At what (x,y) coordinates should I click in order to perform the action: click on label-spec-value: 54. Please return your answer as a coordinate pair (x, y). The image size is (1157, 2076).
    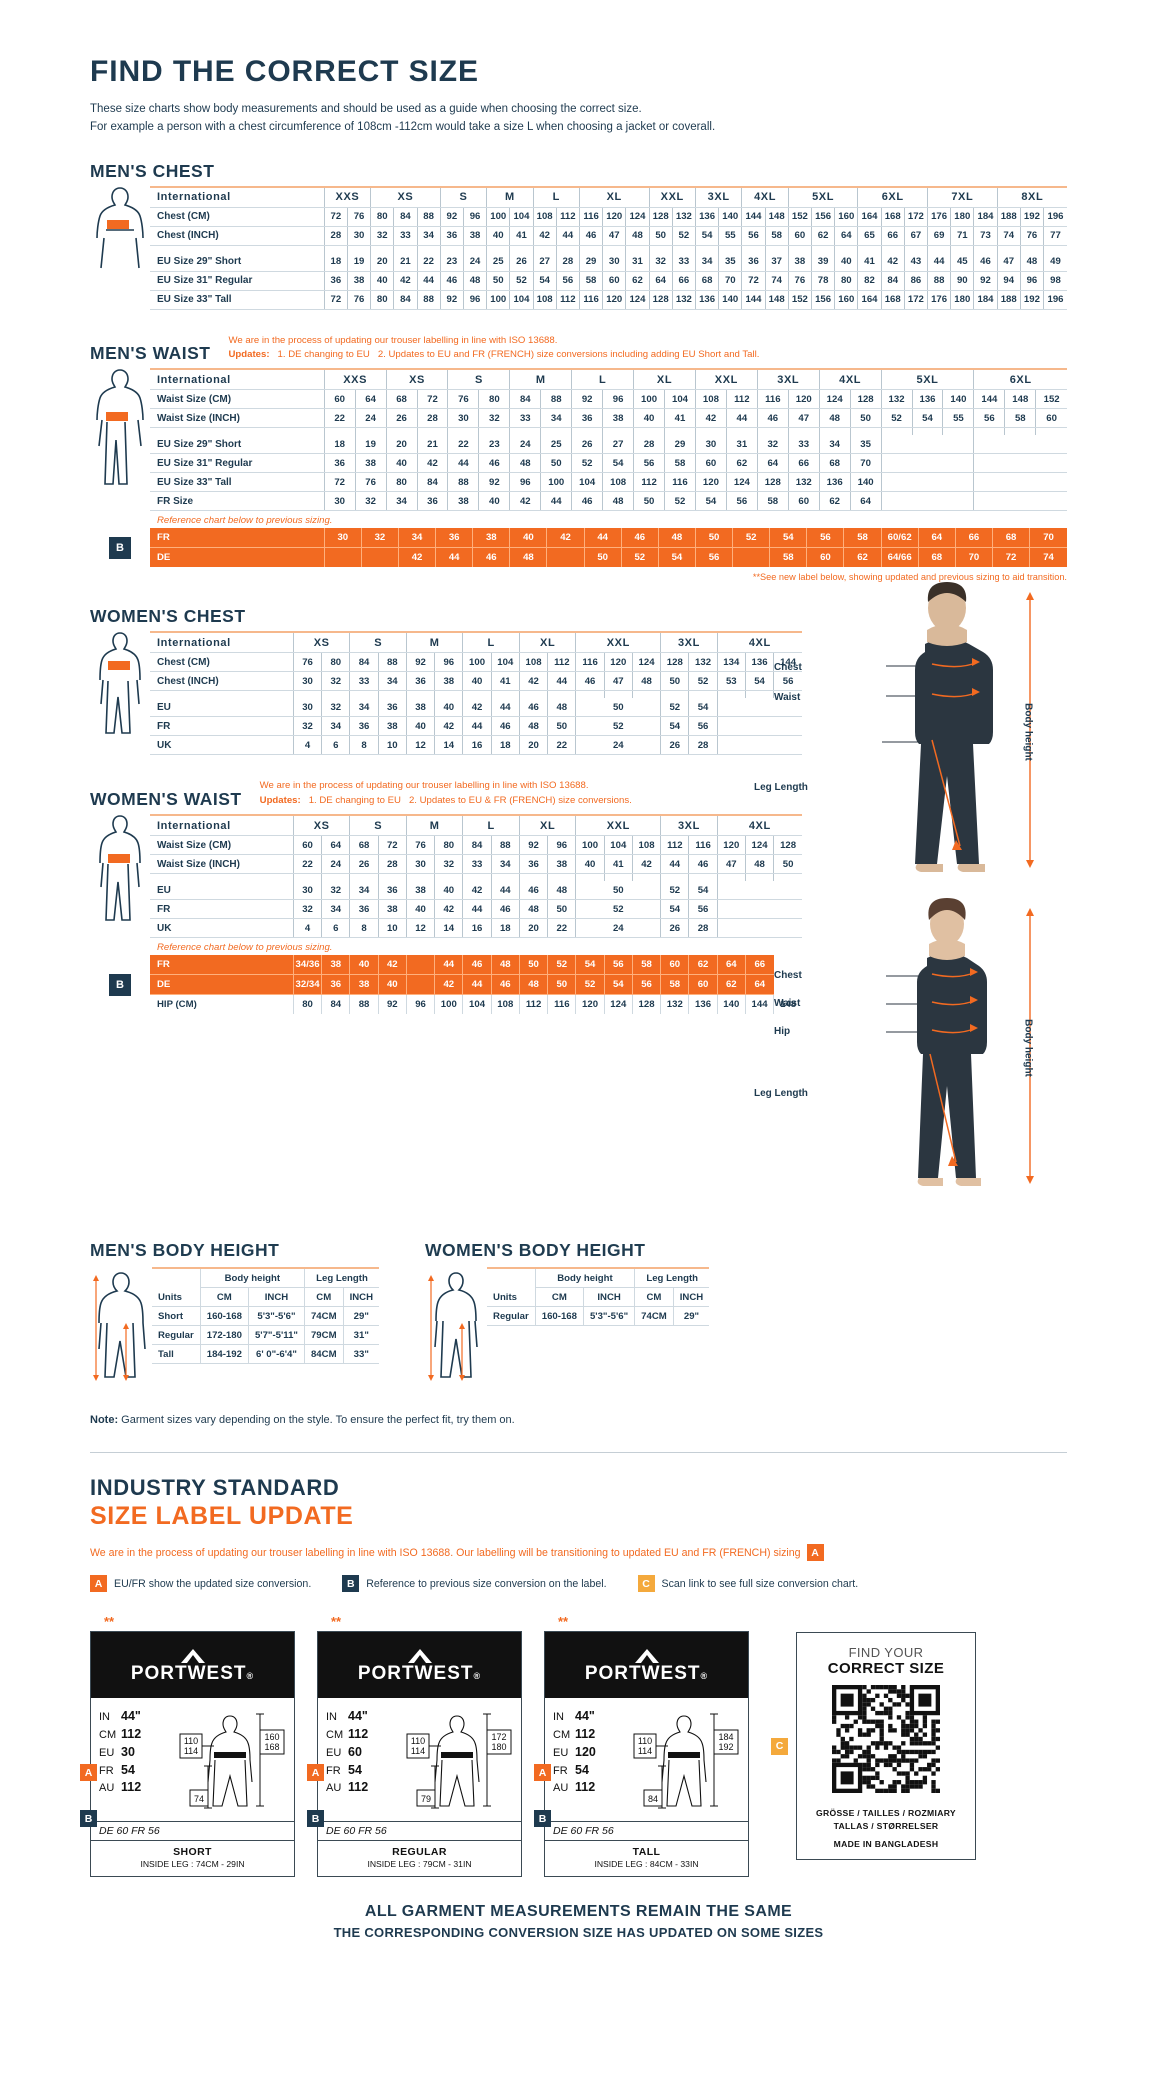
    Looking at the image, I should click on (128, 1769).